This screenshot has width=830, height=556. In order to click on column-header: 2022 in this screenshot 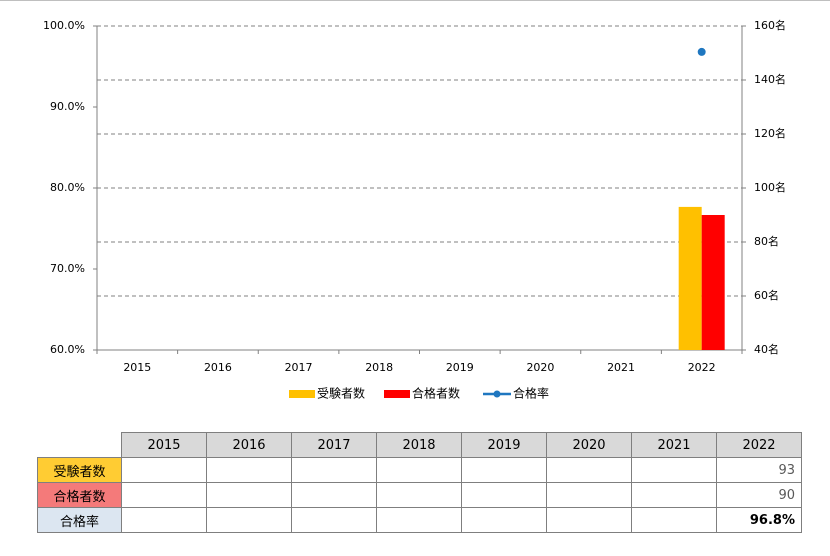, I will do `click(759, 445)`.